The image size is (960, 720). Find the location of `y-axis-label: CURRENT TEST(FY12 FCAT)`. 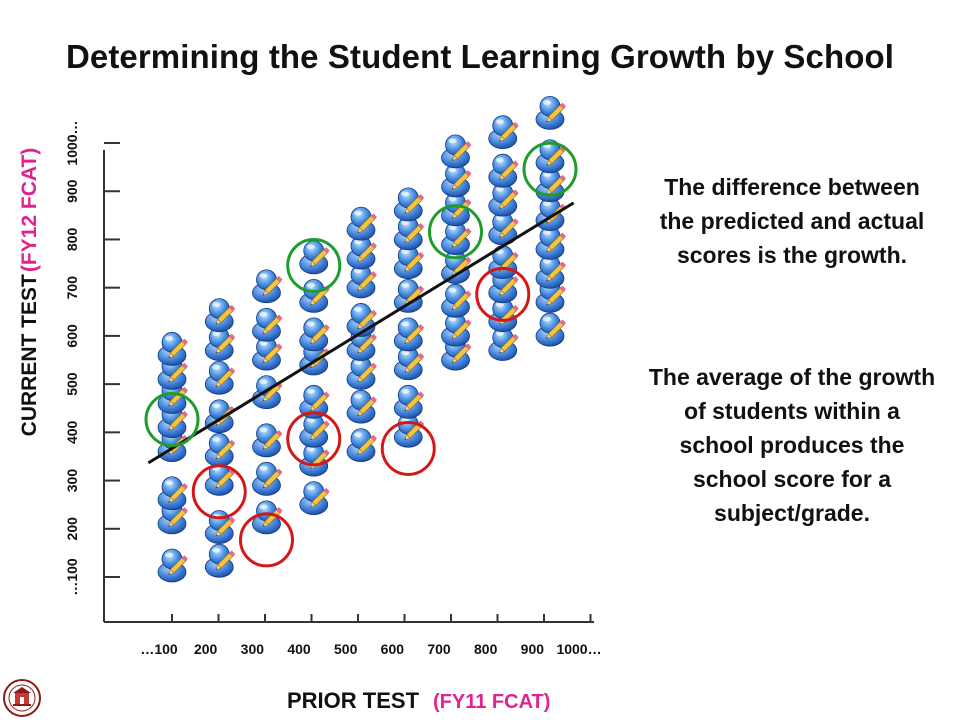

y-axis-label: CURRENT TEST(FY12 FCAT) is located at coordinates (30, 292).